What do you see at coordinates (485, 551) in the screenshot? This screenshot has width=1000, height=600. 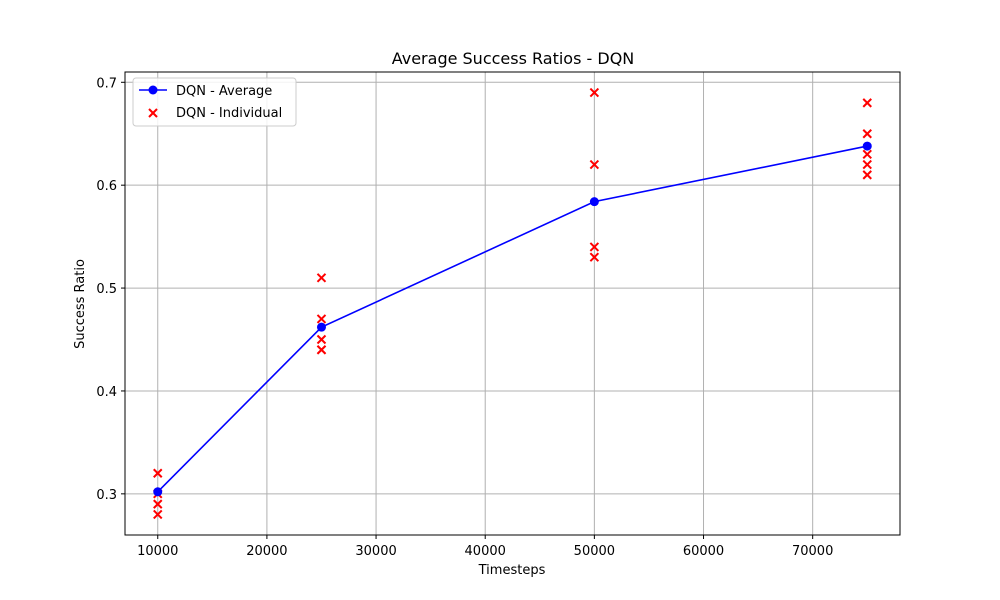 I see `x-tick-label: 40000` at bounding box center [485, 551].